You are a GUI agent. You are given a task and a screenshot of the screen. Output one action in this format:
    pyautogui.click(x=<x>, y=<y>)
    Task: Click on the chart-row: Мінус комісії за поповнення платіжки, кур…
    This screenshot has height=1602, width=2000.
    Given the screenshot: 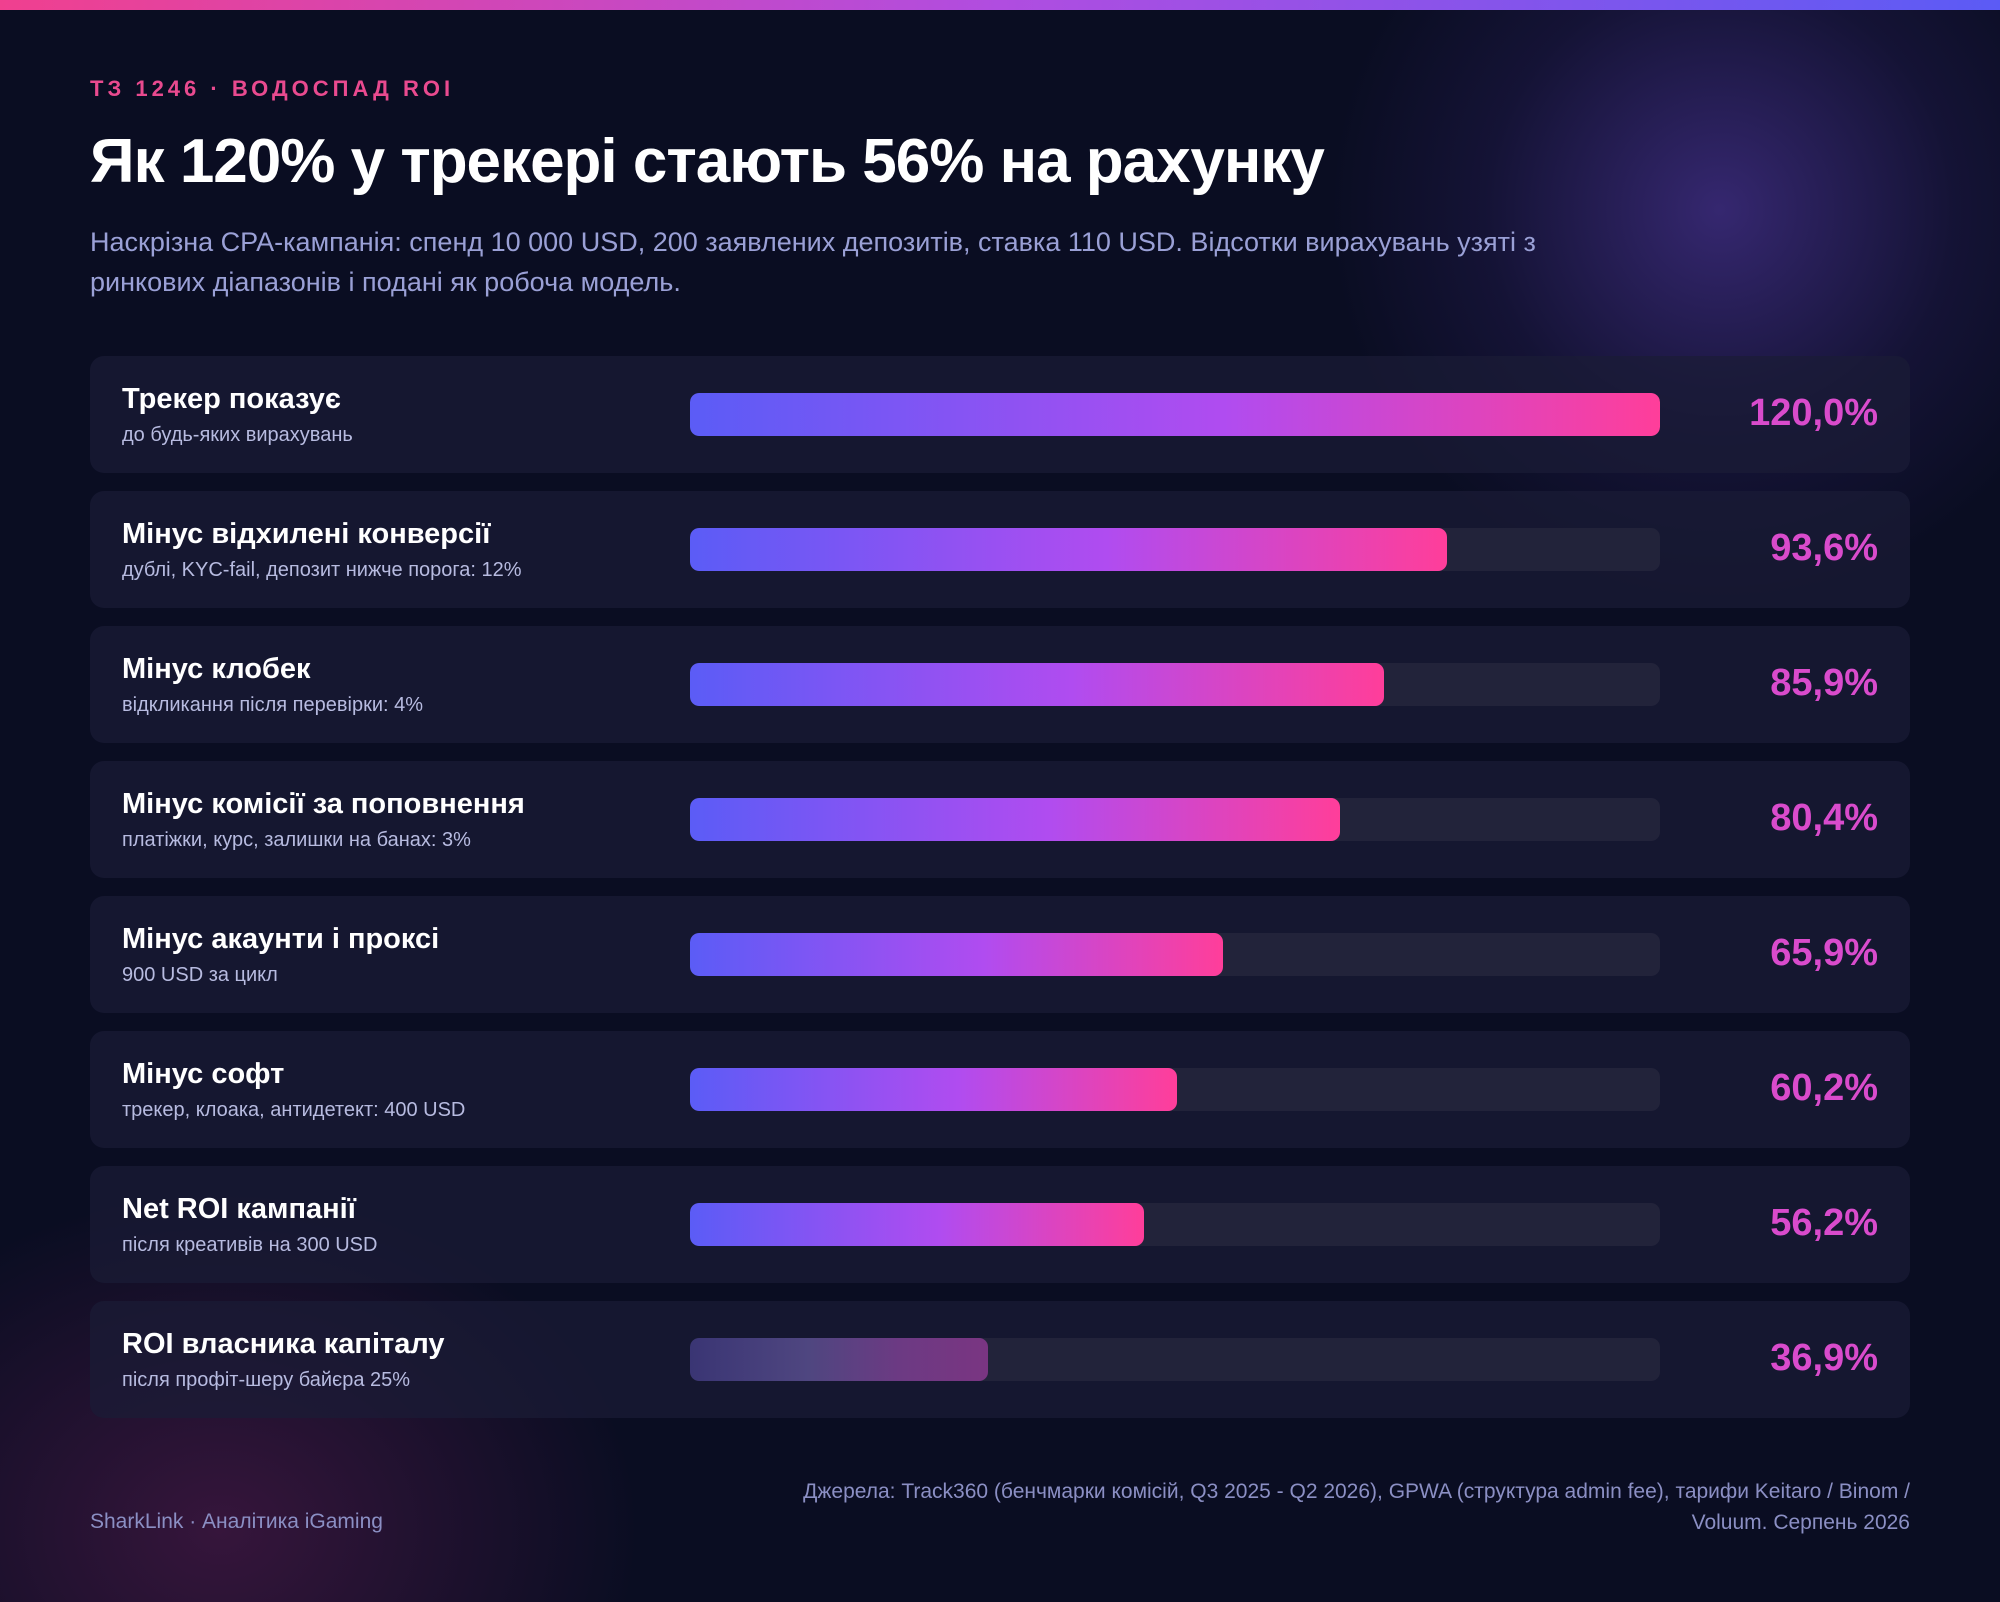 What is the action you would take?
    pyautogui.click(x=1000, y=819)
    